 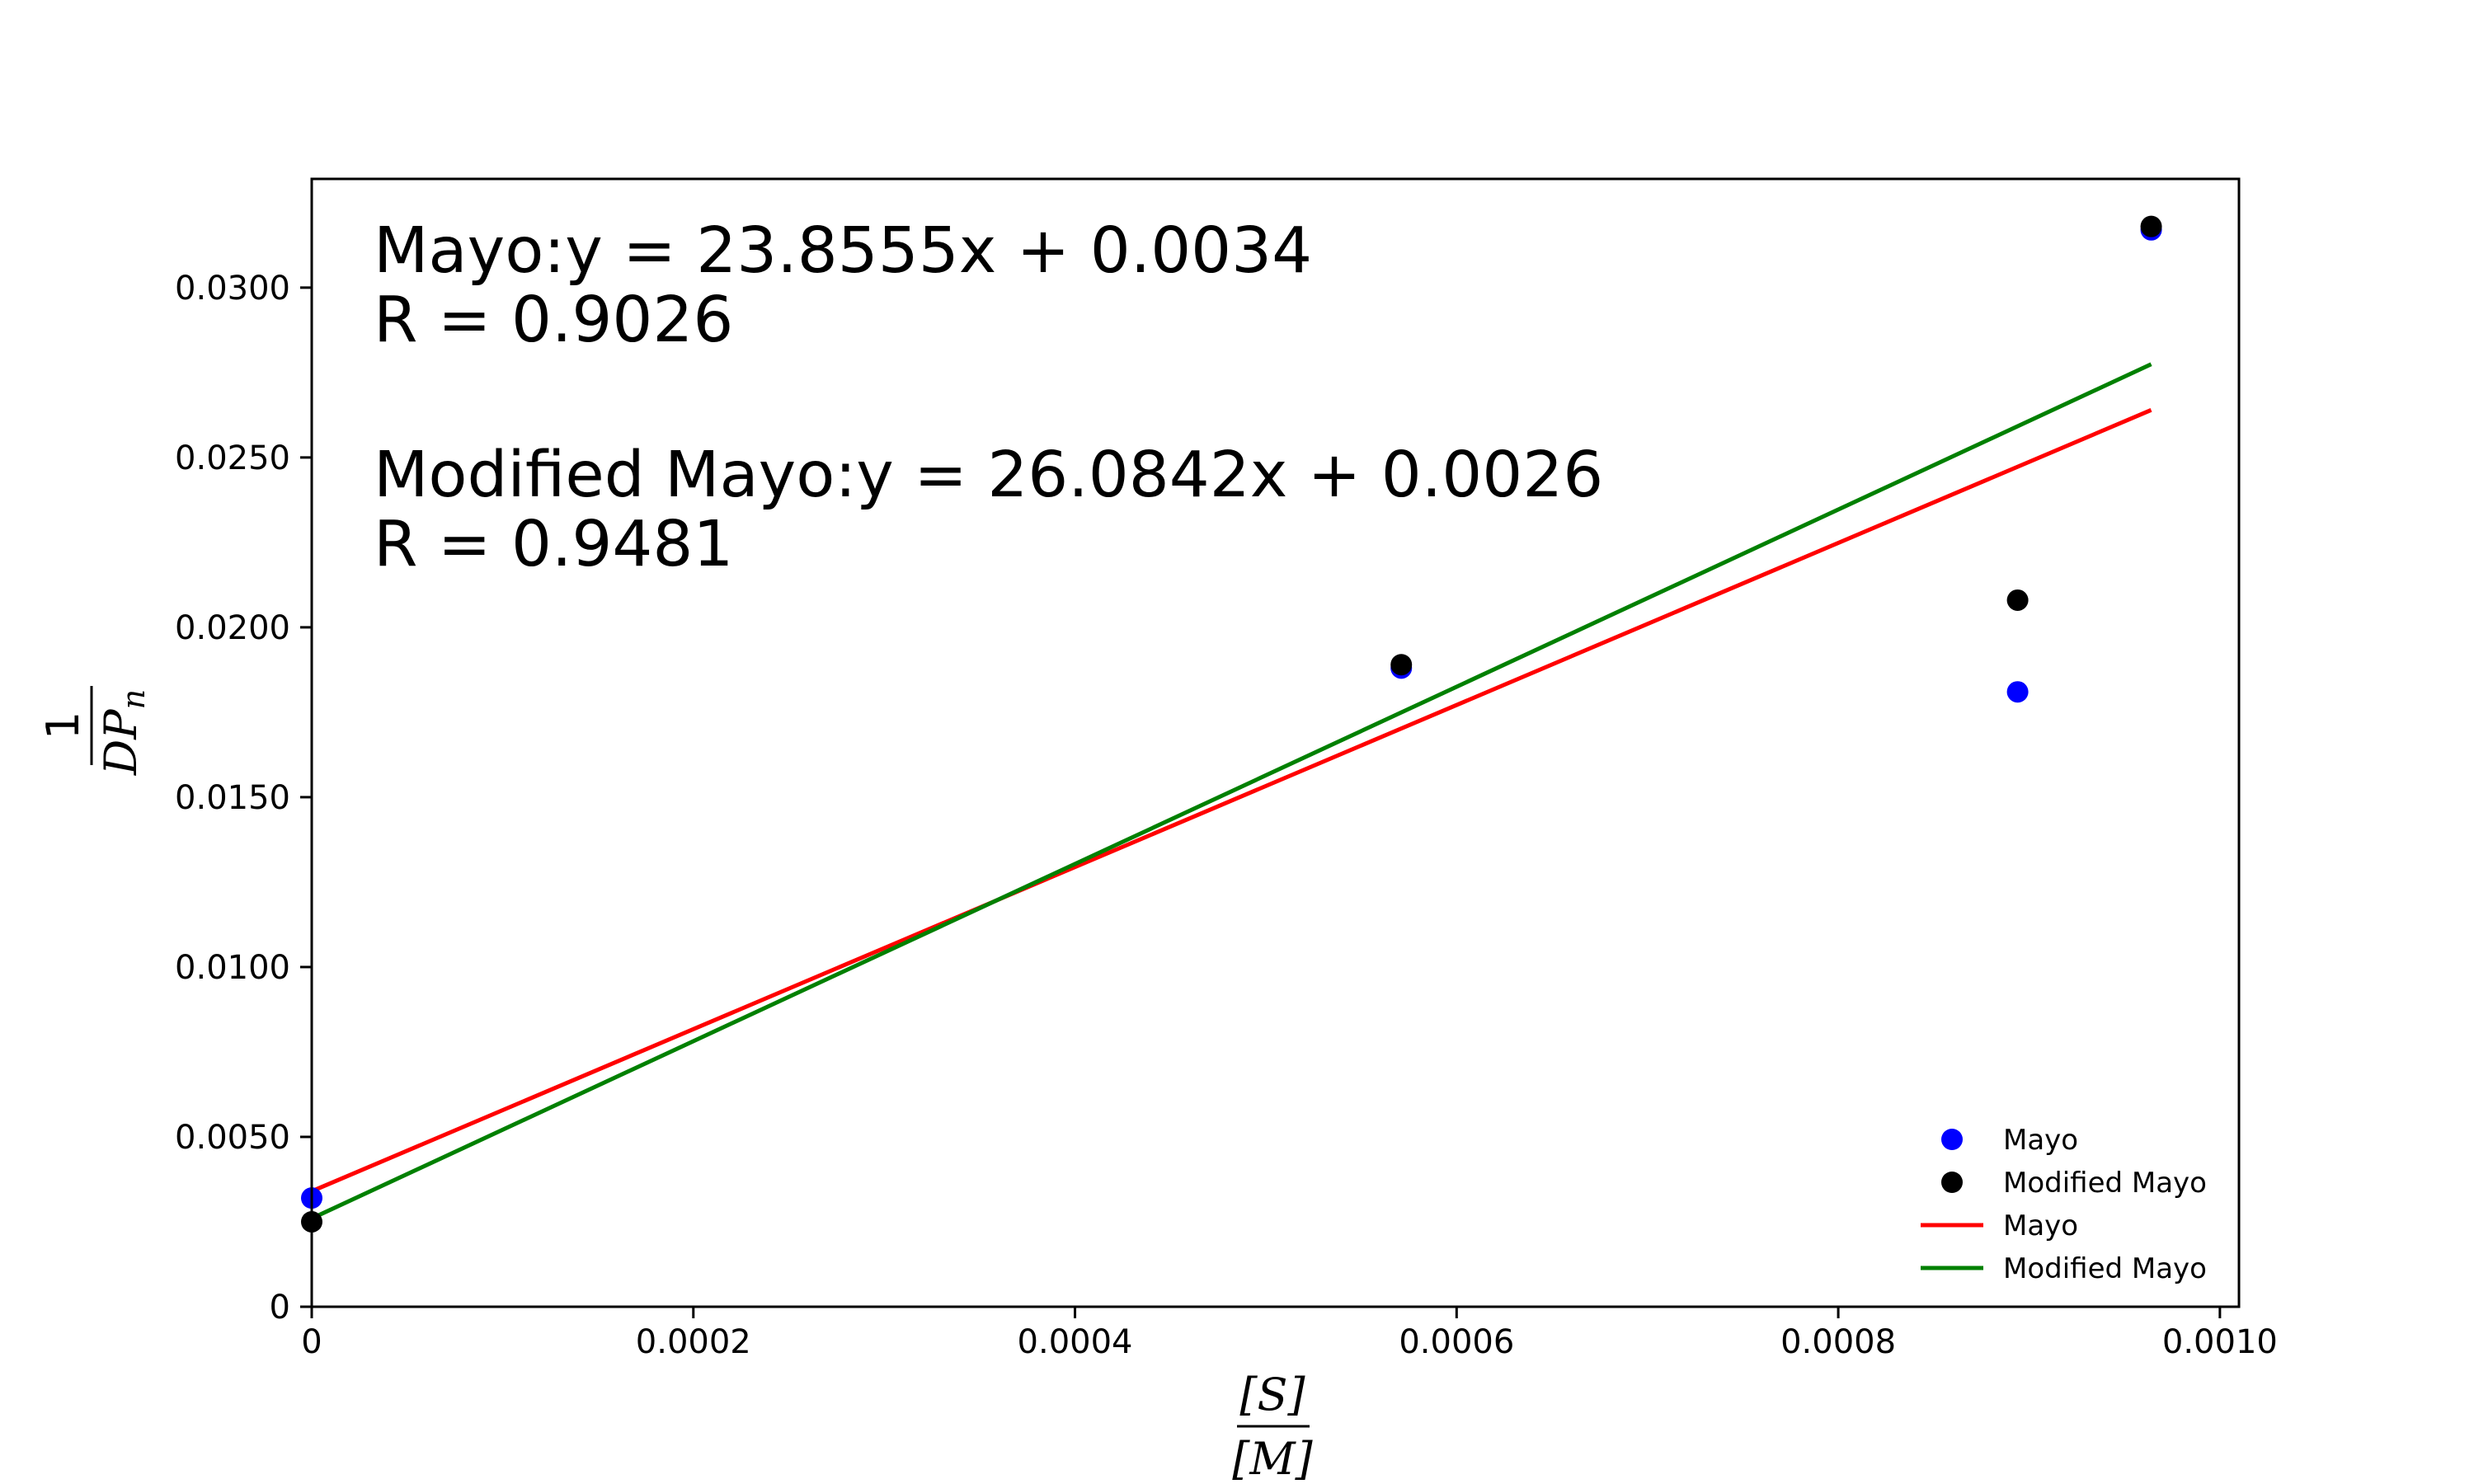 I want to click on data-point-mayo, so click(x=2017, y=692).